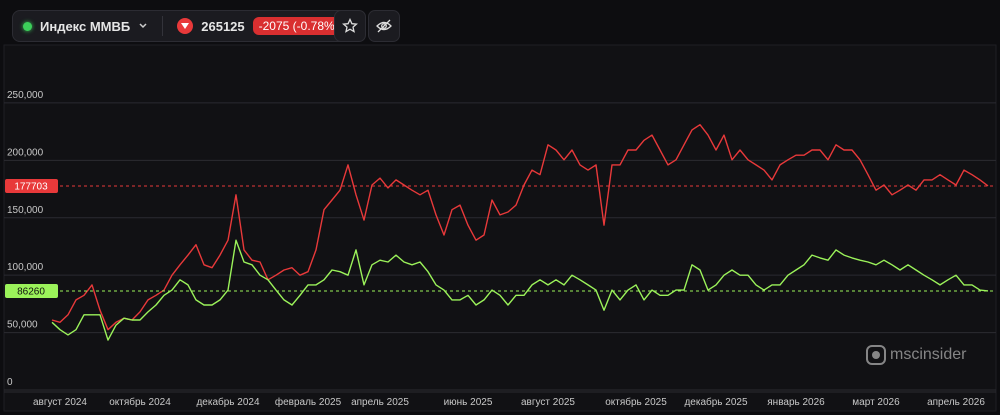 The image size is (1000, 415). I want to click on hide-button, so click(384, 26).